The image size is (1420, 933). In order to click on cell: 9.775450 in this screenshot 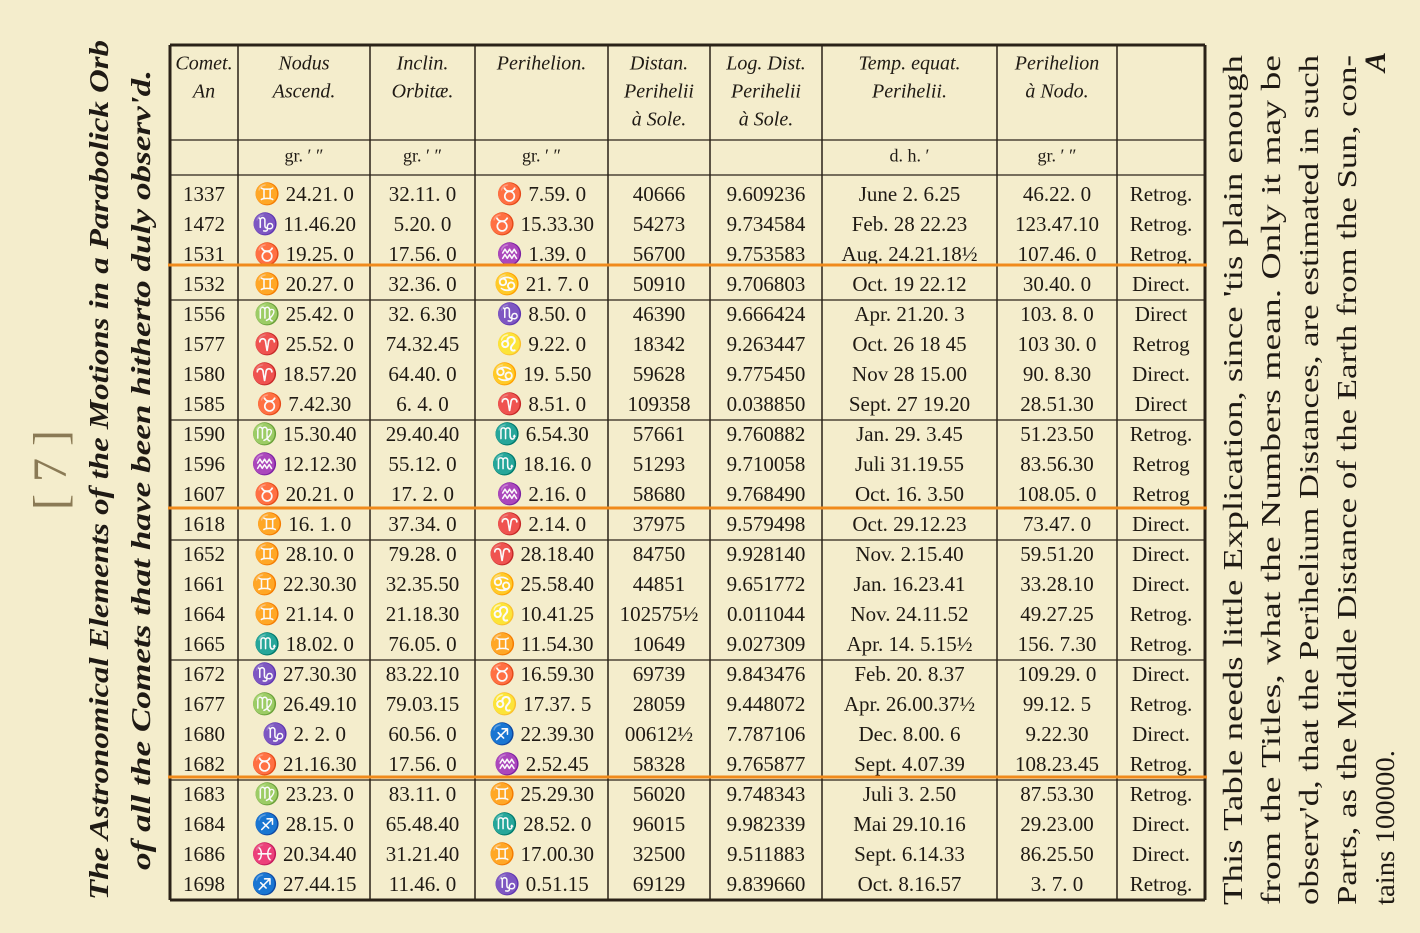, I will do `click(766, 374)`.